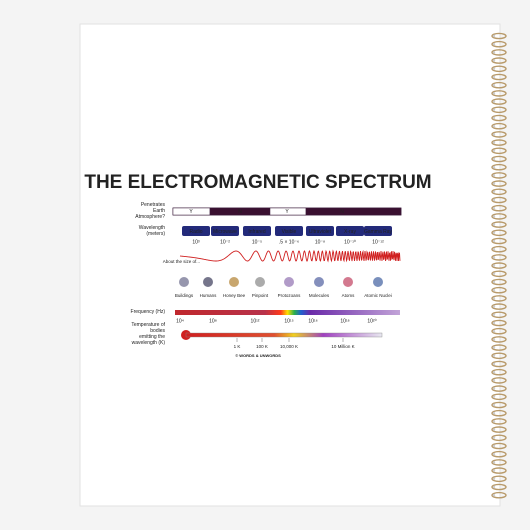 The image size is (530, 530). I want to click on object-label: Humans, so click(209, 295).